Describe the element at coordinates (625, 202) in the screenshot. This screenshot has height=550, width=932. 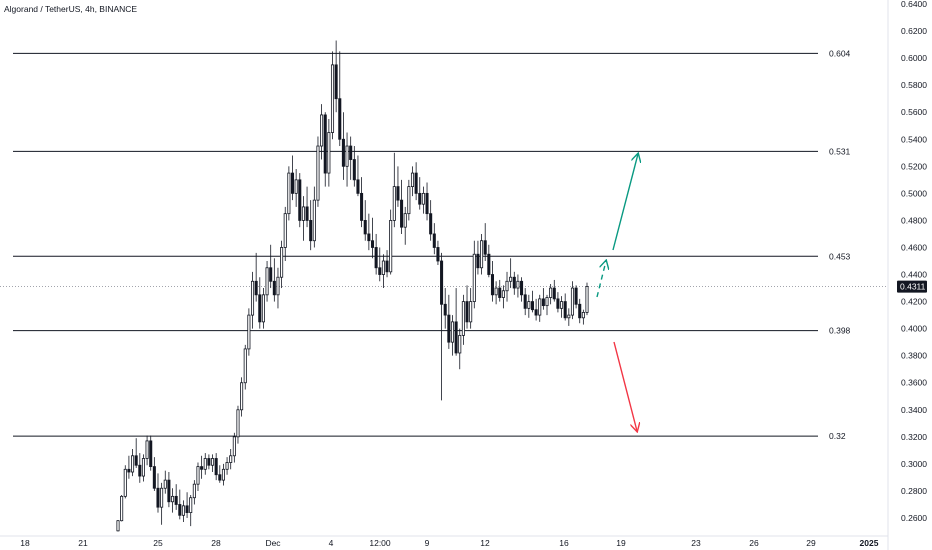
I see `bullish-arrow` at that location.